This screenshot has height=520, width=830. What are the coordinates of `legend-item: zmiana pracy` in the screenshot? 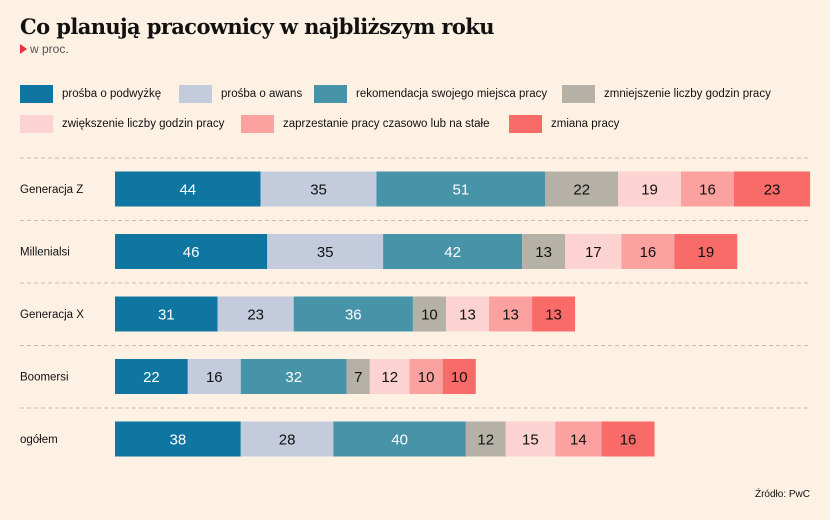 It's located at (564, 124).